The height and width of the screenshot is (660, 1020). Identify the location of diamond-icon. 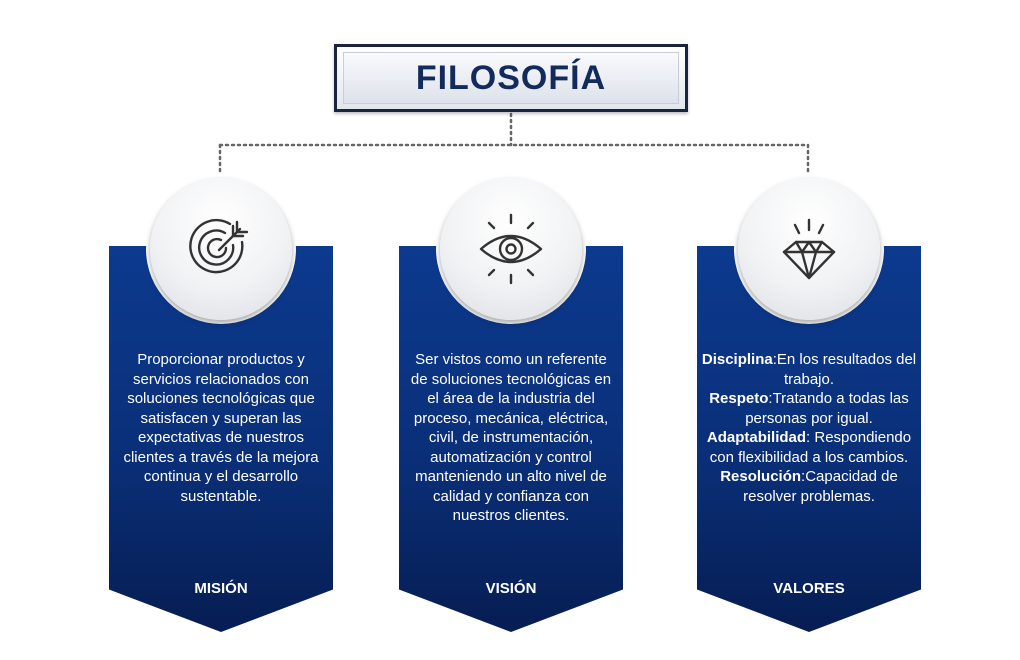
(809, 249).